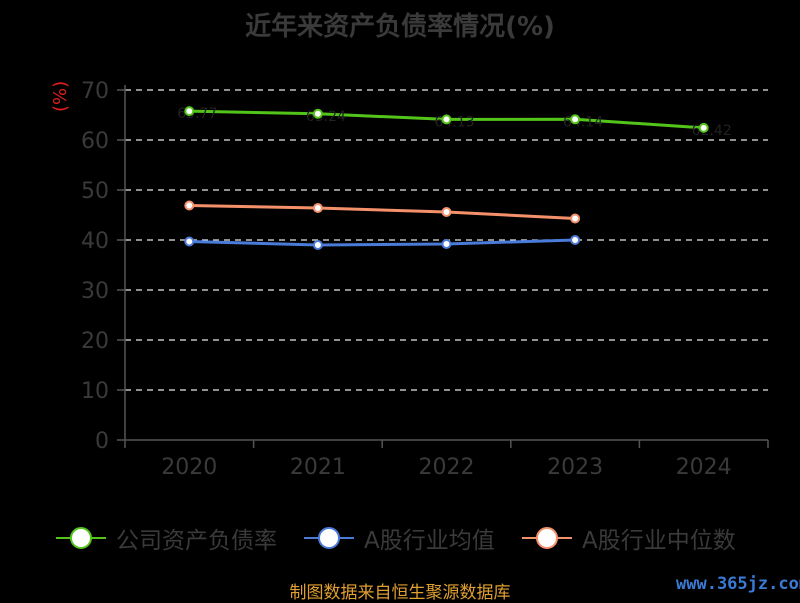  I want to click on legend-label: 公司资产负债率, so click(196, 541).